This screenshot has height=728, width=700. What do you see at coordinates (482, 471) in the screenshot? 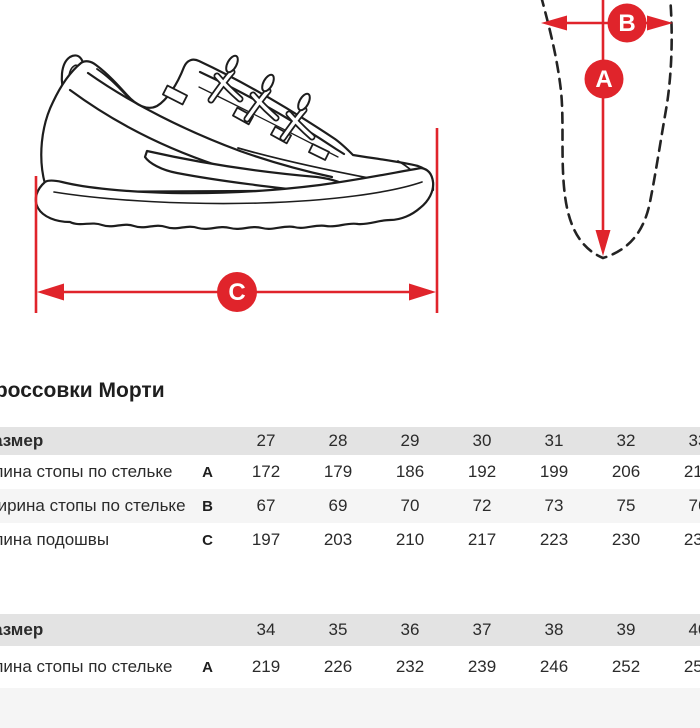
I see `value-cell: 192` at bounding box center [482, 471].